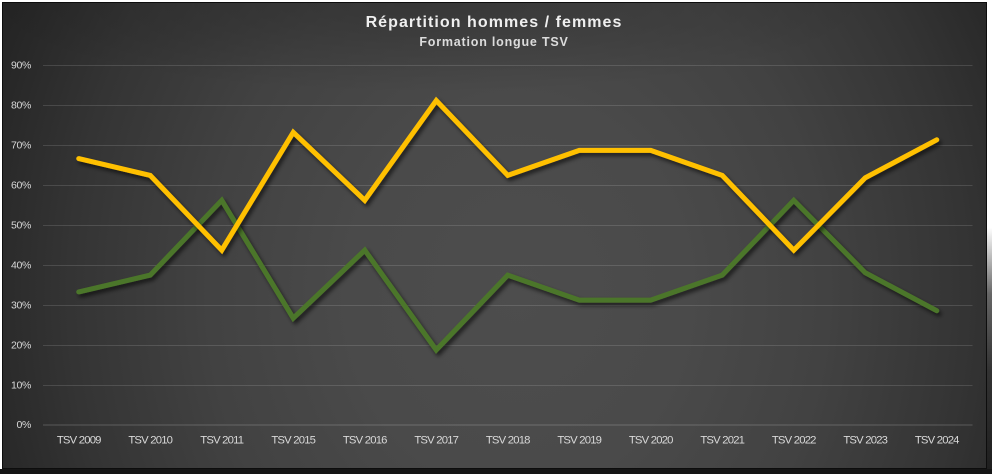 Image resolution: width=992 pixels, height=474 pixels. What do you see at coordinates (21, 66) in the screenshot?
I see `svg-text: 90%` at bounding box center [21, 66].